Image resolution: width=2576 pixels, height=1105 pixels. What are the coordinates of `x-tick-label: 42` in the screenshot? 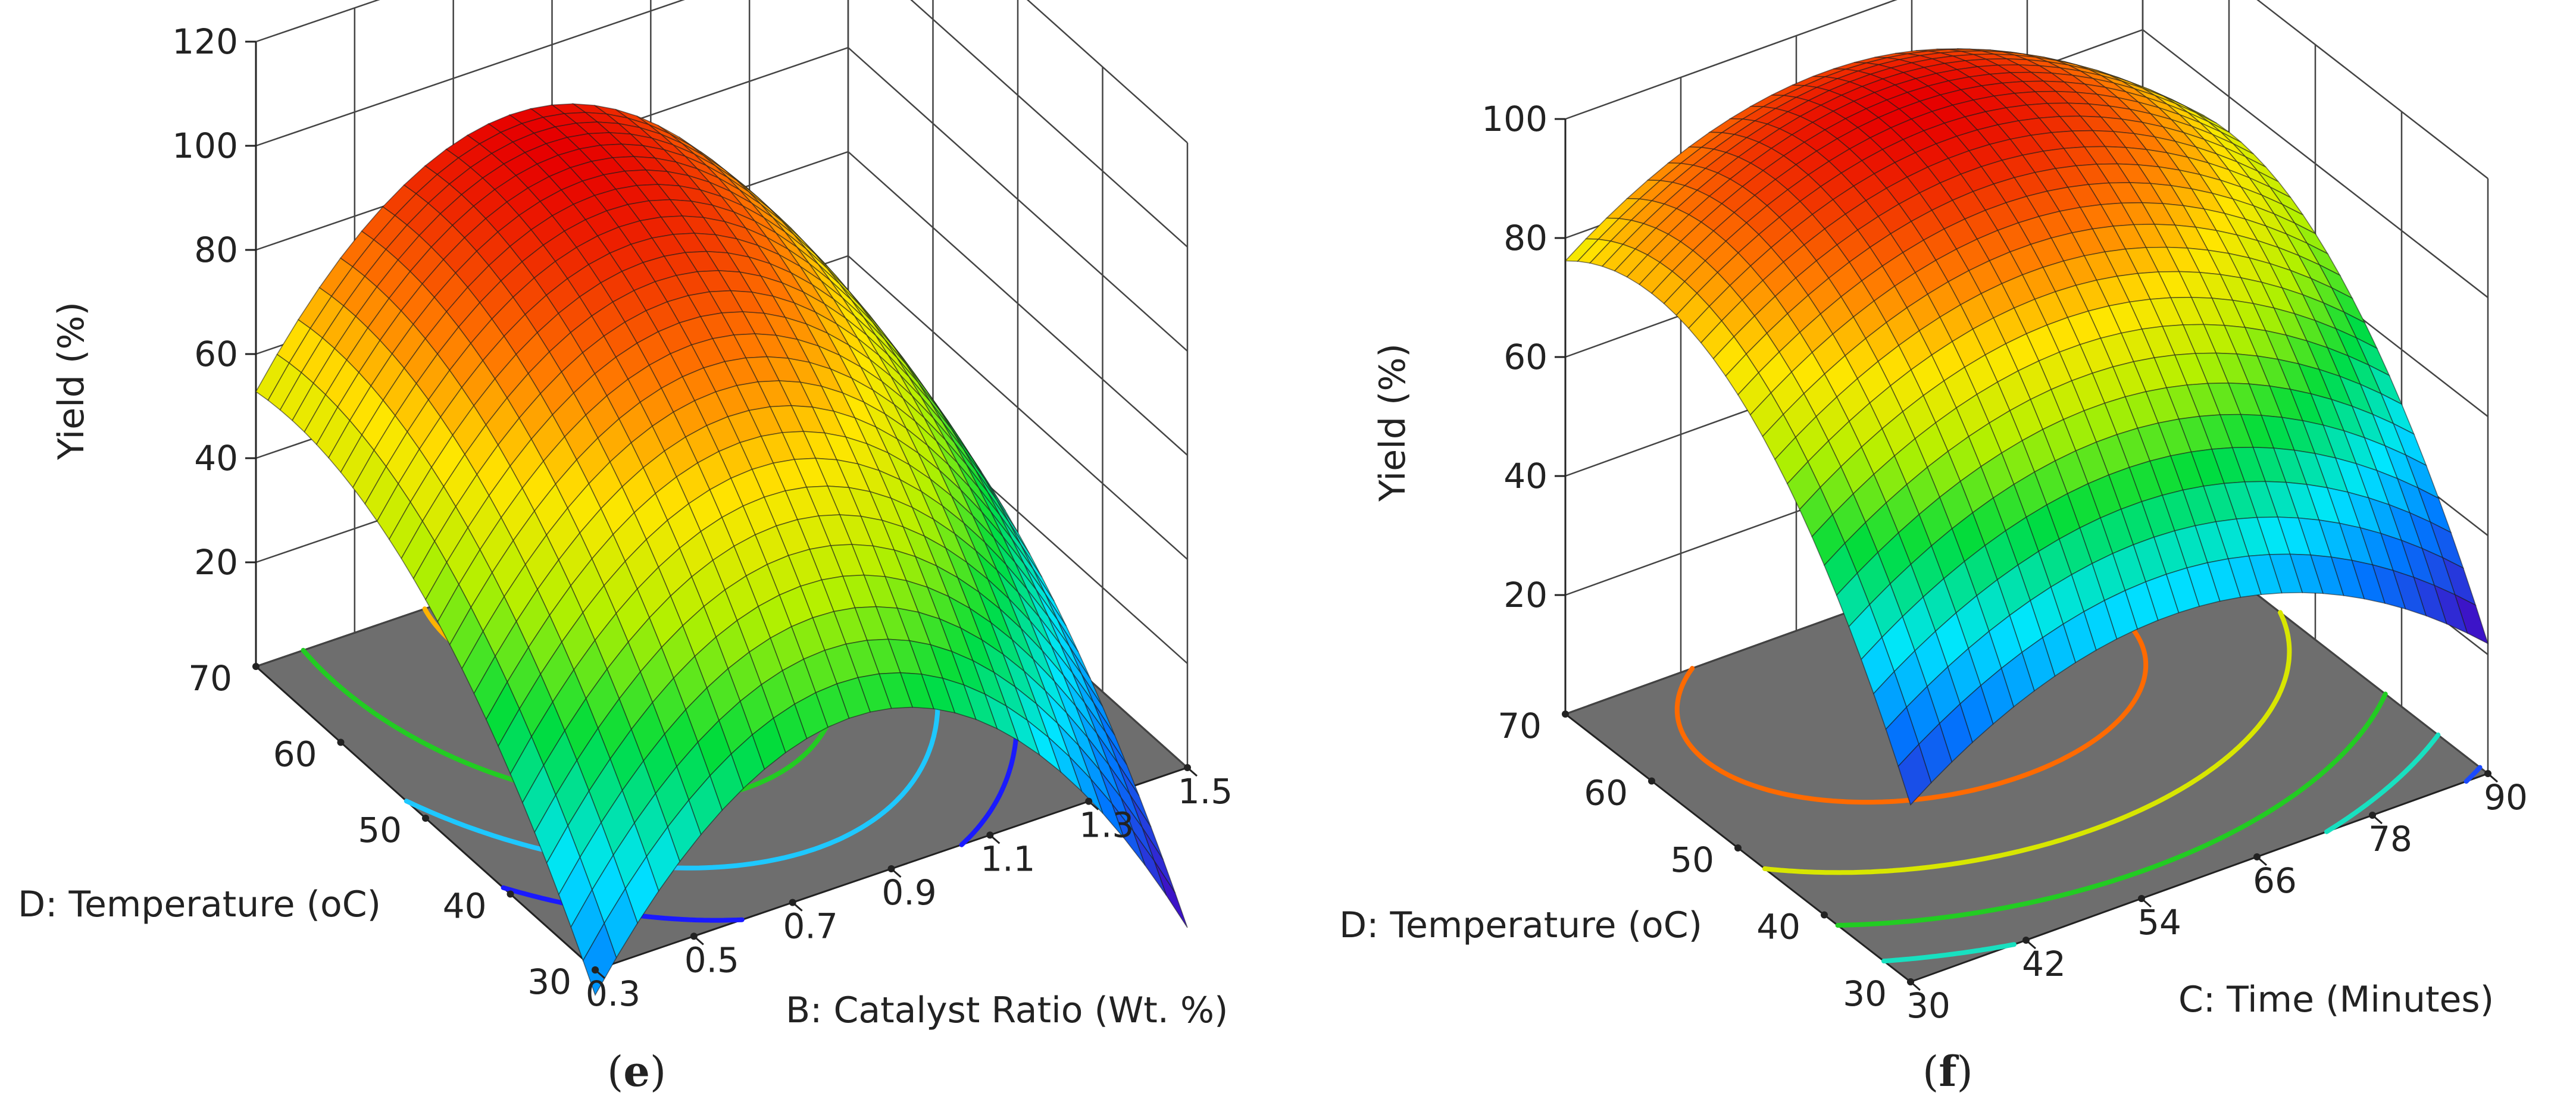 It's located at (2044, 964).